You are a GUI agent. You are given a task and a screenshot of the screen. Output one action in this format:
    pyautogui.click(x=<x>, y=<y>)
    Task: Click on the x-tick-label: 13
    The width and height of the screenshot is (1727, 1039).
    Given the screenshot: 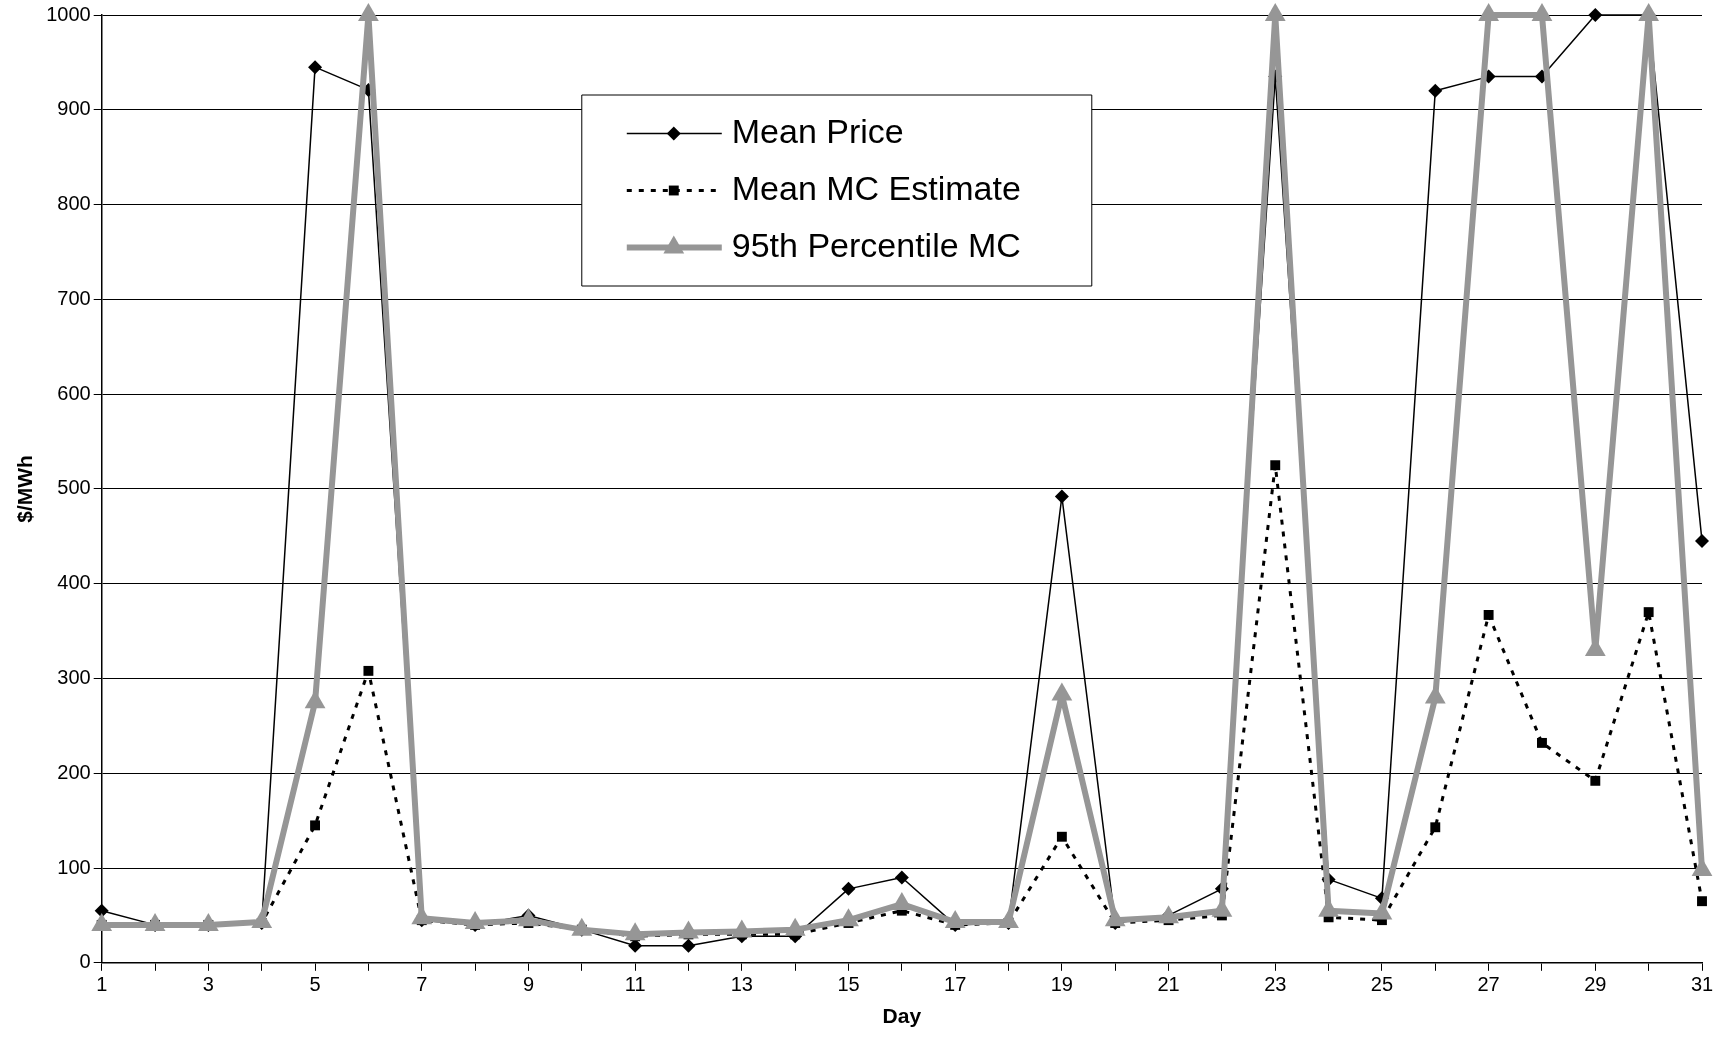 What is the action you would take?
    pyautogui.click(x=741, y=984)
    